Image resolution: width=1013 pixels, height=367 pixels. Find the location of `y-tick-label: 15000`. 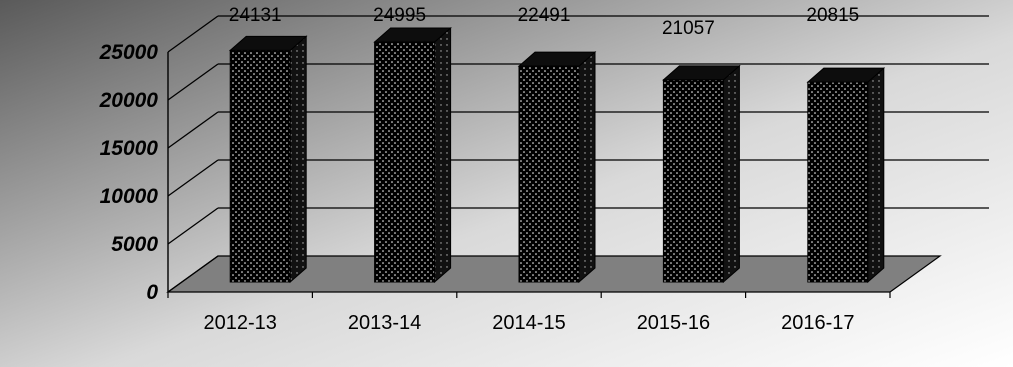

y-tick-label: 15000 is located at coordinates (129, 148).